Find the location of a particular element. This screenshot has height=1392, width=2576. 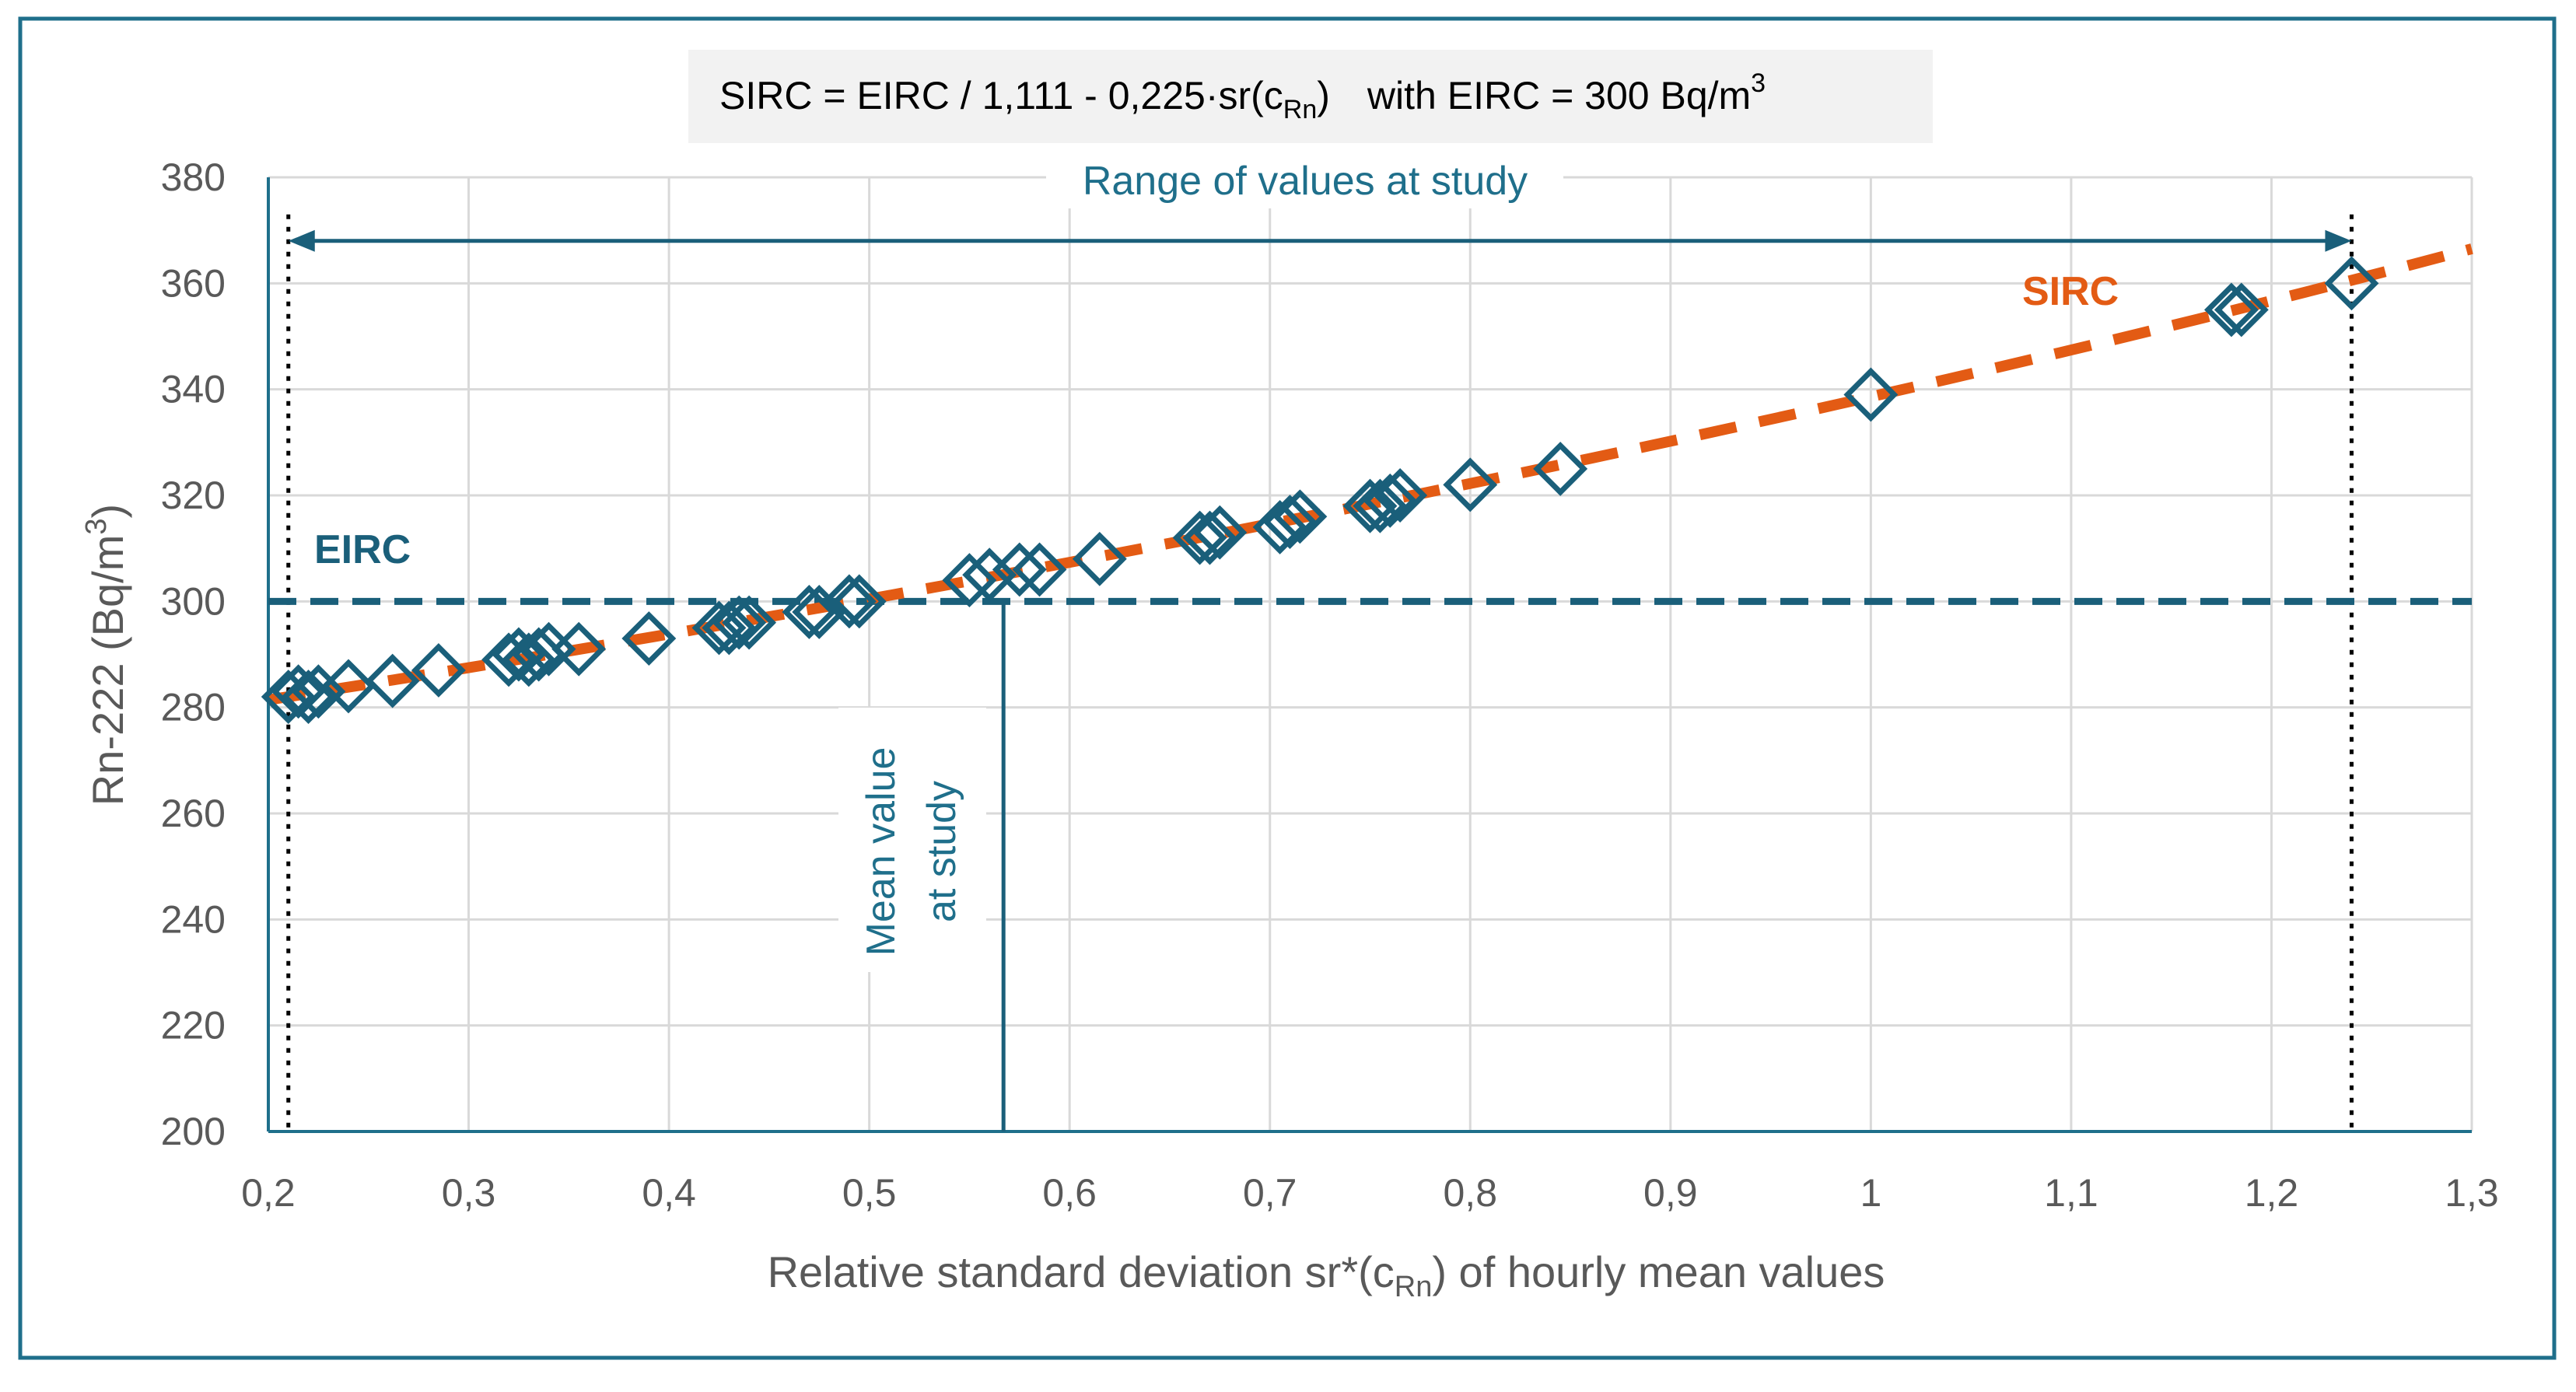

x-tick-label: 1,3 is located at coordinates (2472, 1193).